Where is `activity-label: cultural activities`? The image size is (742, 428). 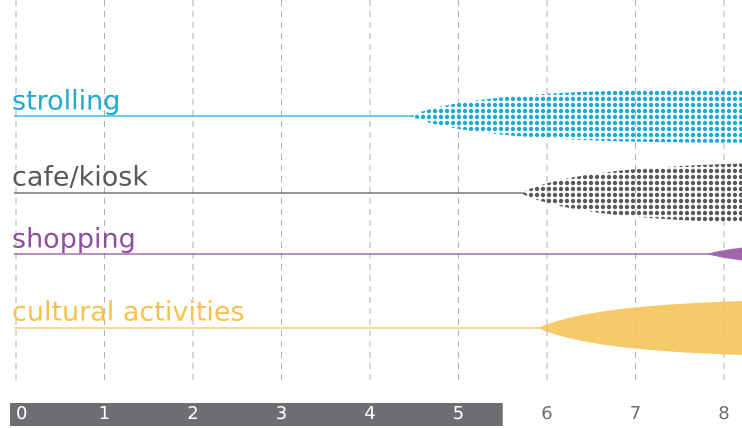 activity-label: cultural activities is located at coordinates (128, 312).